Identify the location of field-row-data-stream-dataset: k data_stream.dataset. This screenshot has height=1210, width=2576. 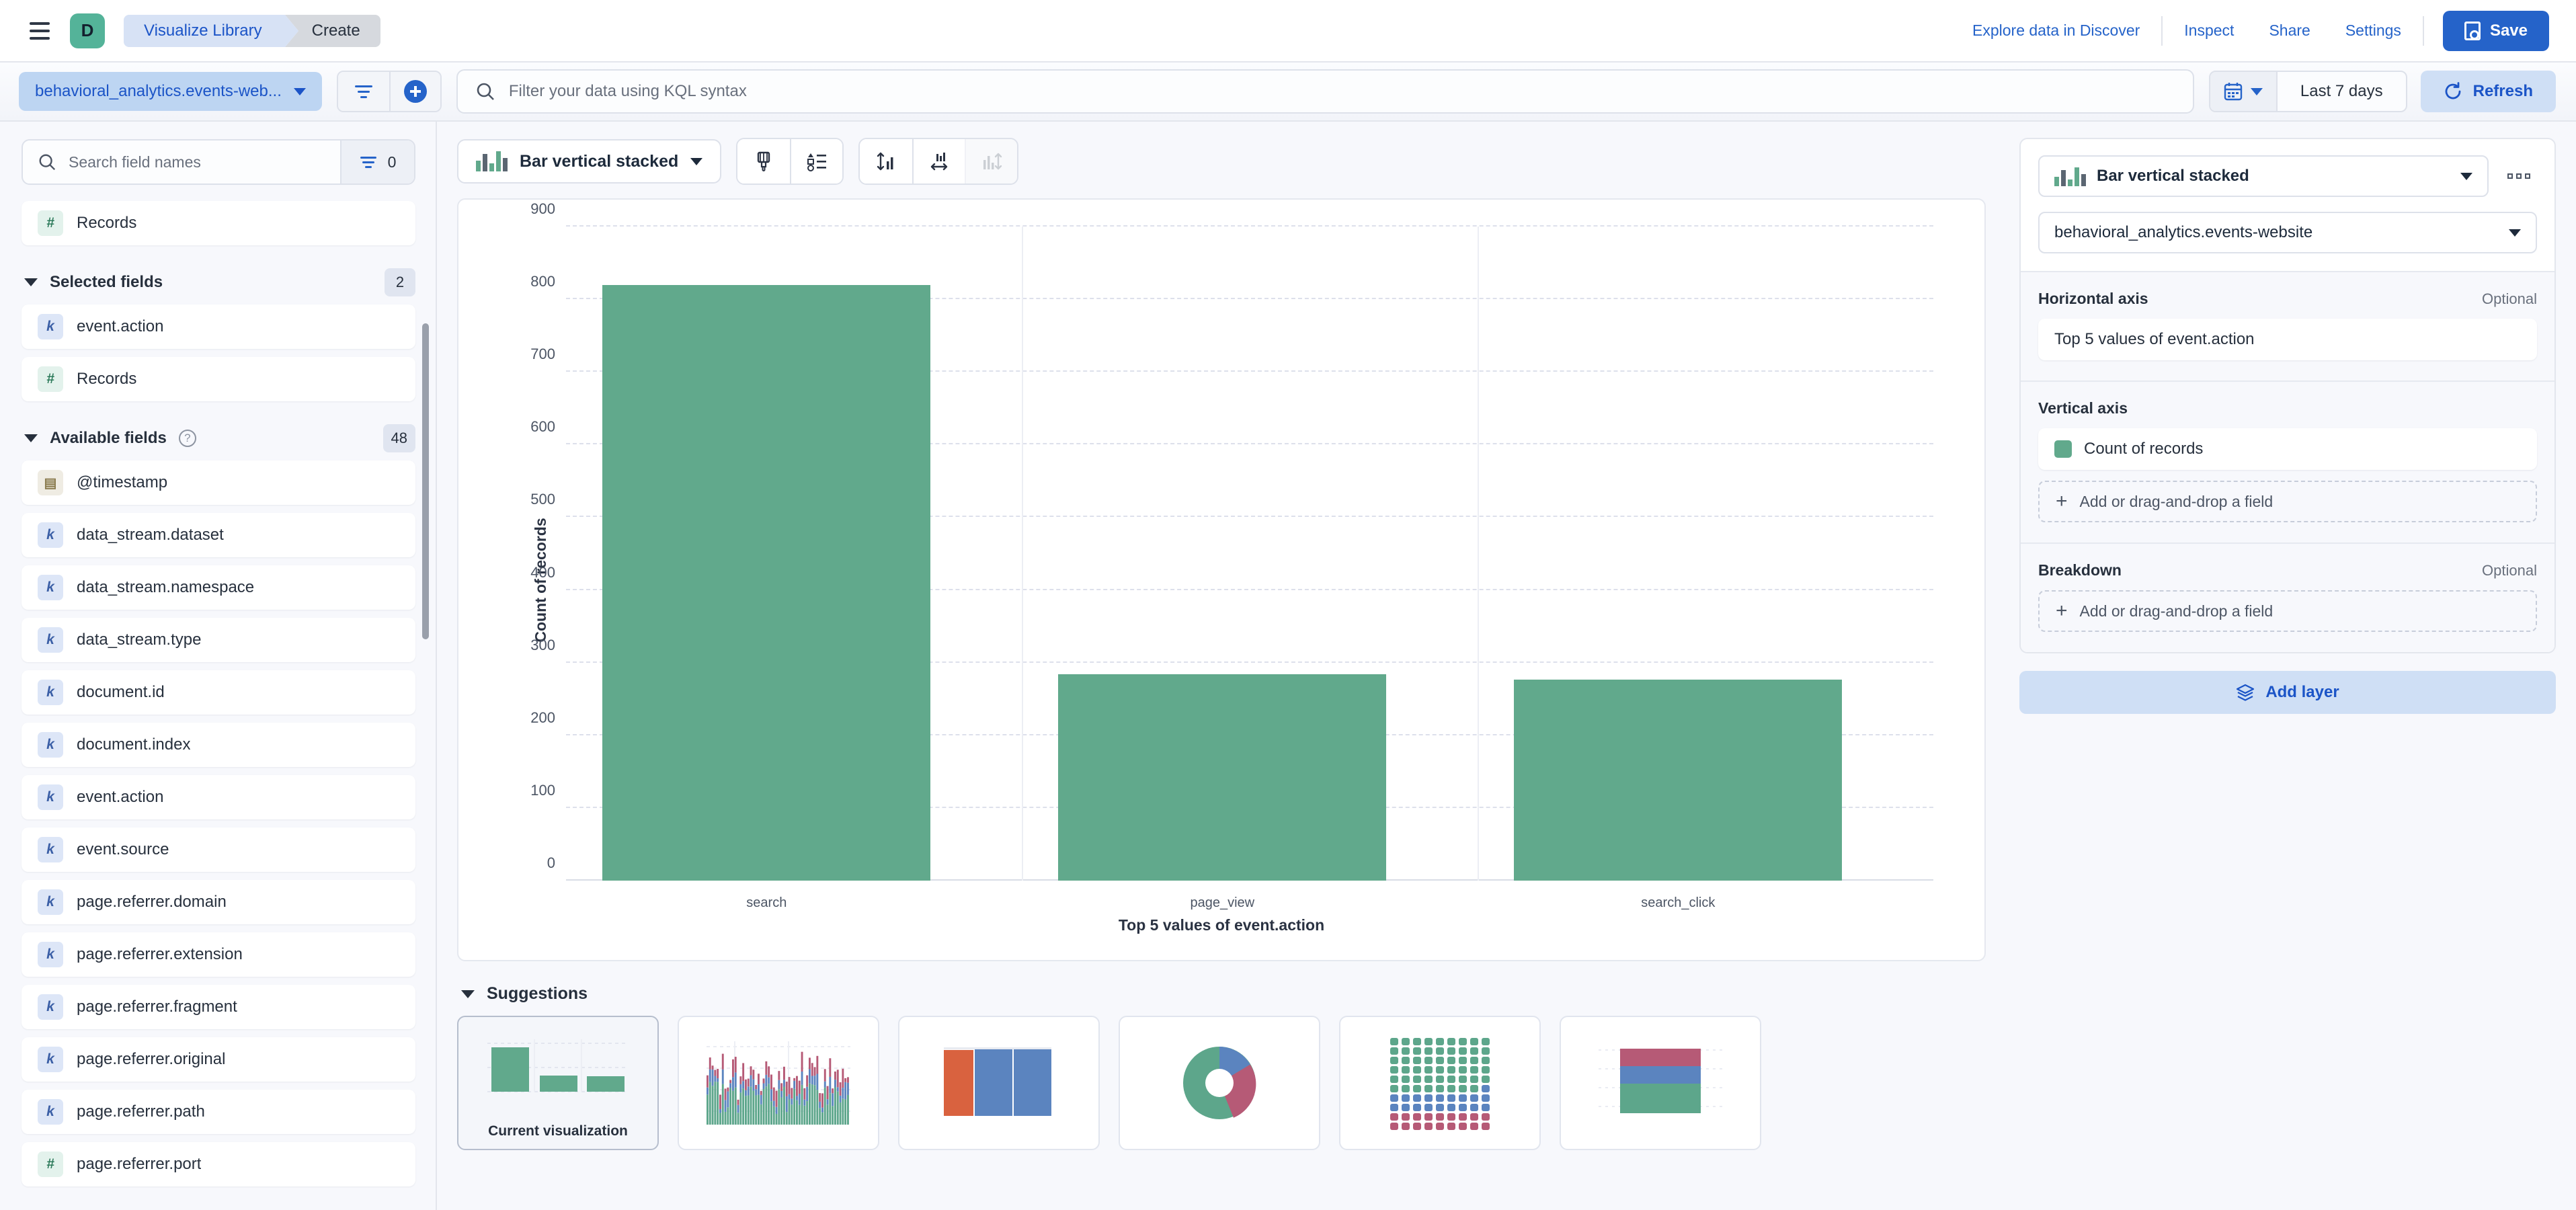
(218, 535).